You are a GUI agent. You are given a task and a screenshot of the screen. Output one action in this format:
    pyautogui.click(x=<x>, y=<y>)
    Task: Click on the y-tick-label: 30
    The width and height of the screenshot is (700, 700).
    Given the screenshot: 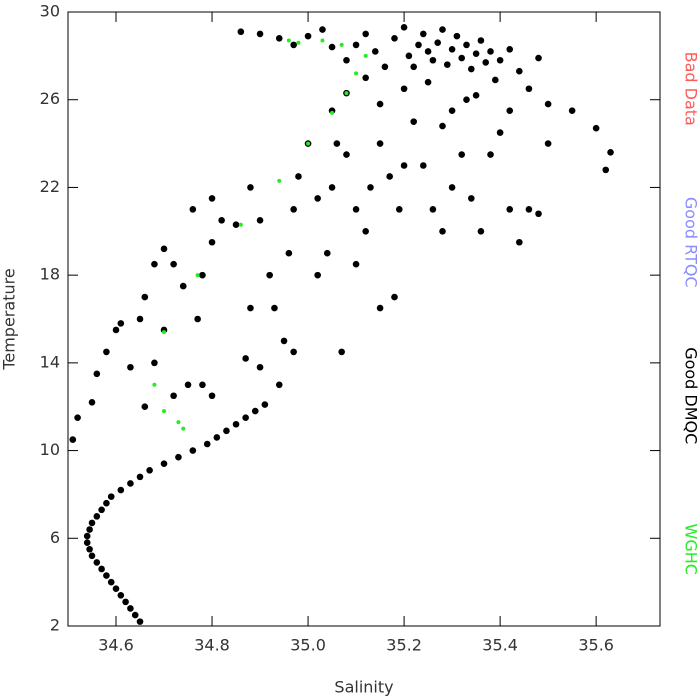 What is the action you would take?
    pyautogui.click(x=50, y=11)
    